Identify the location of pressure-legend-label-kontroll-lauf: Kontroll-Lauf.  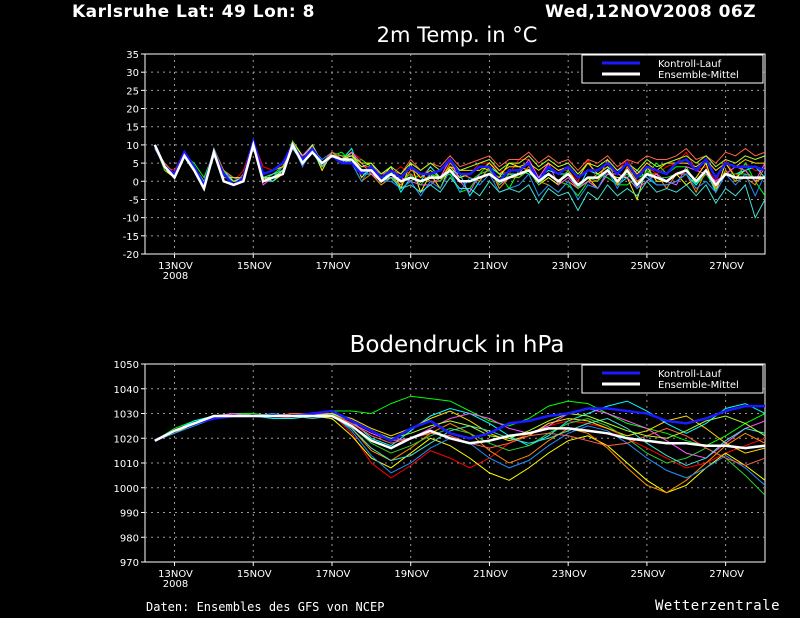
(690, 374).